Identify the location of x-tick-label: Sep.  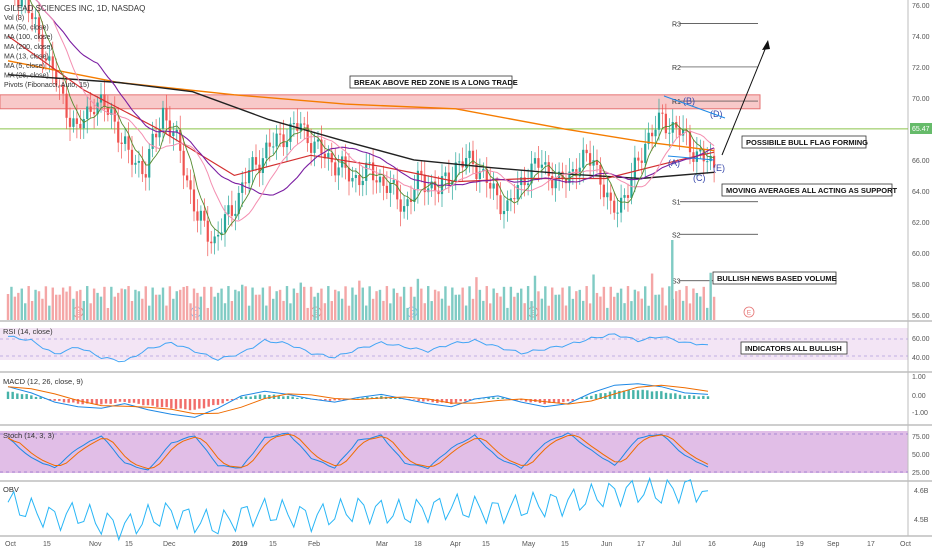
(833, 544).